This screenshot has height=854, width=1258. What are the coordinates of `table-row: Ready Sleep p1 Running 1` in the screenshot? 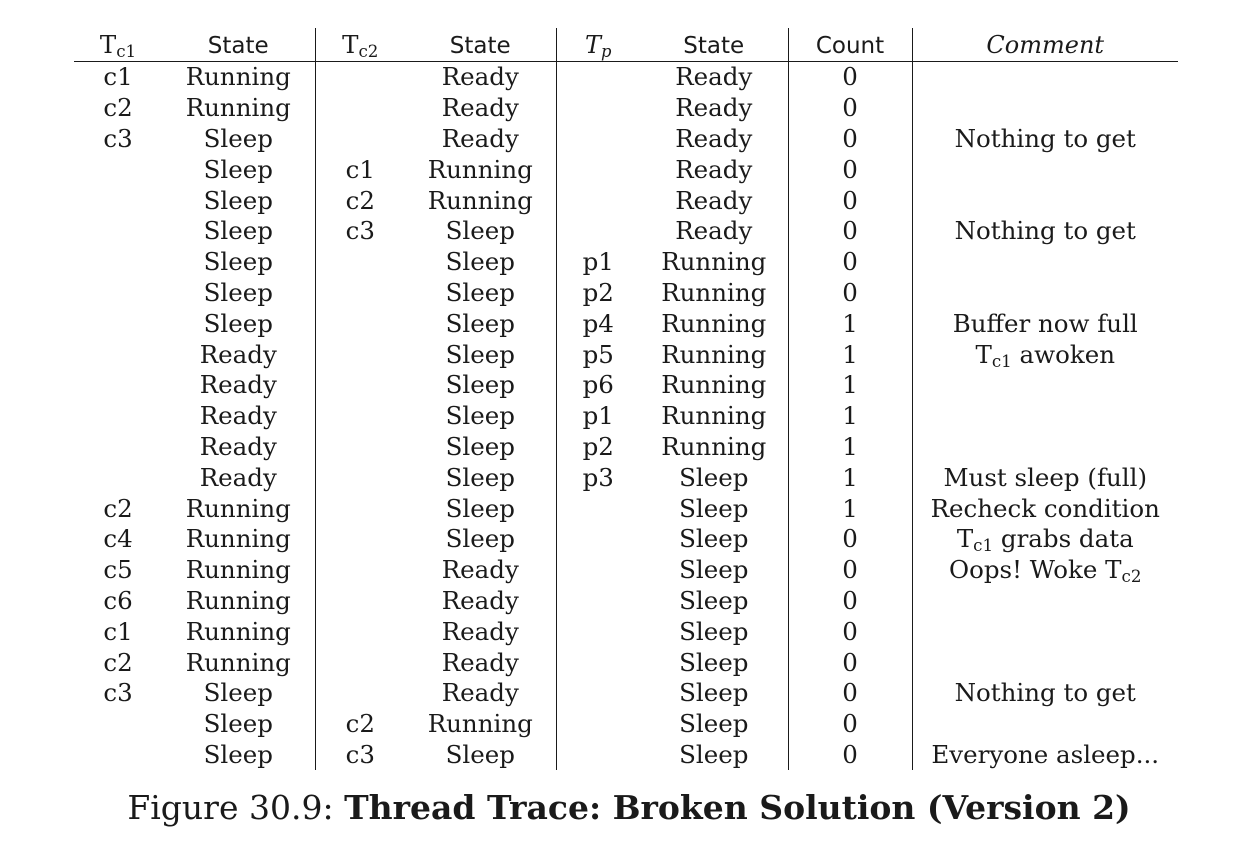 It's located at (626, 416).